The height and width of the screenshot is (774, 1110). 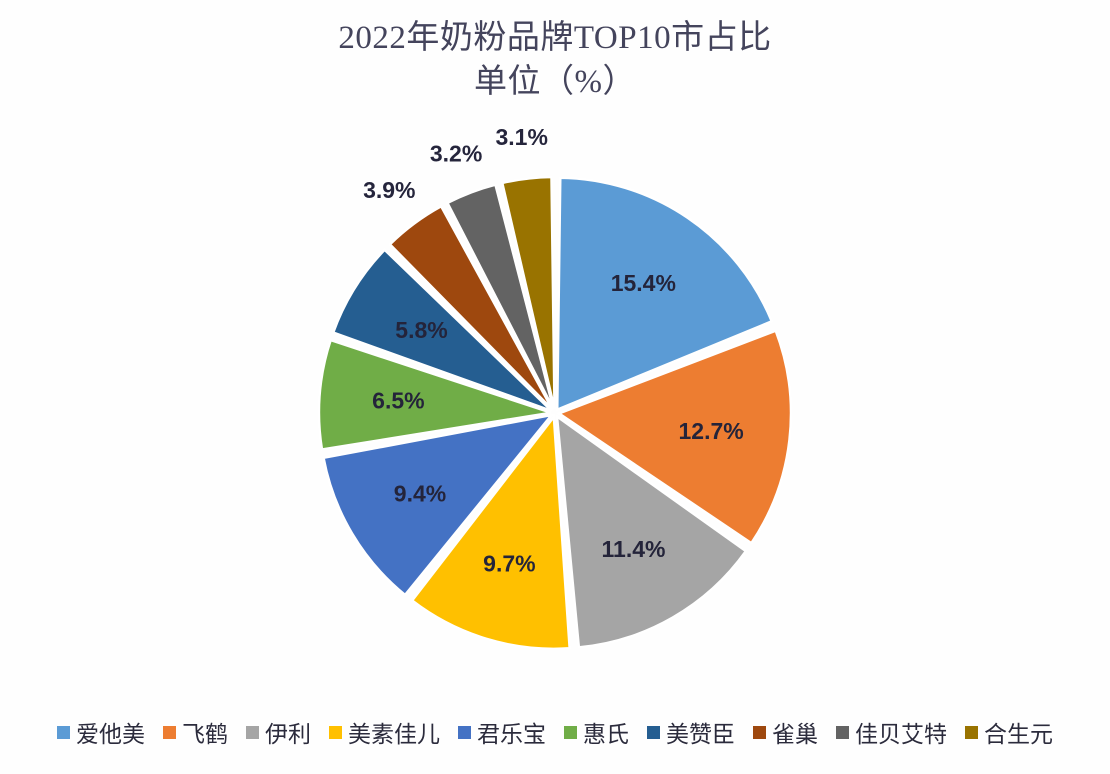 What do you see at coordinates (420, 493) in the screenshot?
I see `pie-slice-label: 9.4%` at bounding box center [420, 493].